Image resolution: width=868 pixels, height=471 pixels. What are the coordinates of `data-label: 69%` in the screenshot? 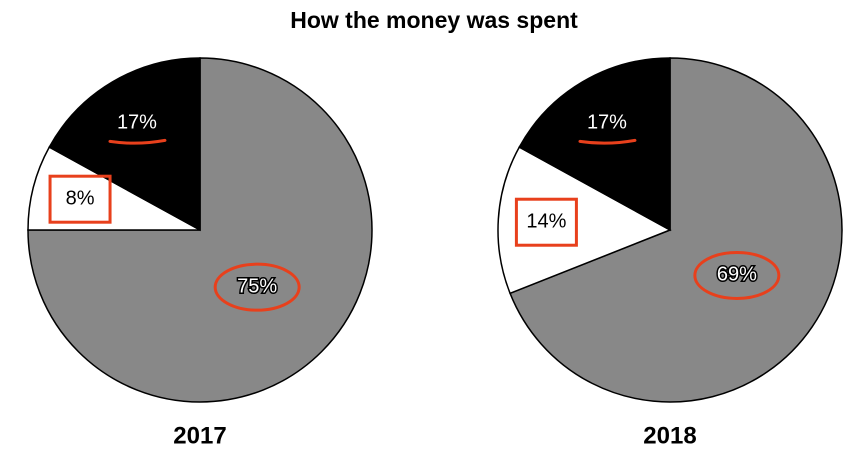 It's located at (737, 275).